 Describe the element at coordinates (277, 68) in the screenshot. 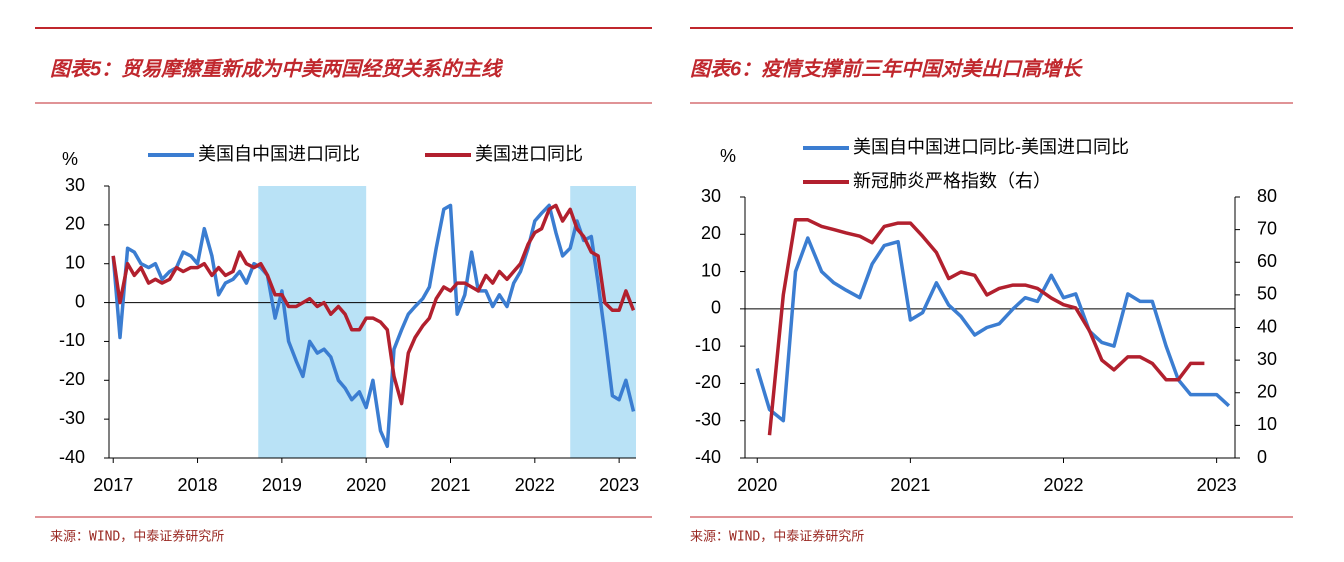

I see `chart-title: 图表5：贸易摩擦重新成为中美两国经贸关系的主线` at that location.